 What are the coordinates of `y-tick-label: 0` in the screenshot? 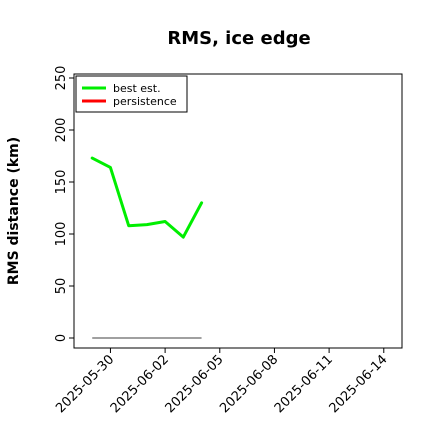 It's located at (61, 338).